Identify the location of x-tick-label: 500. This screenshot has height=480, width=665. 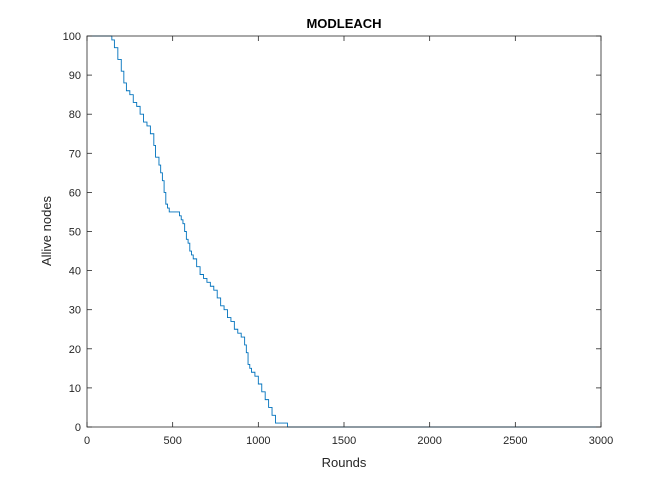
(172, 441).